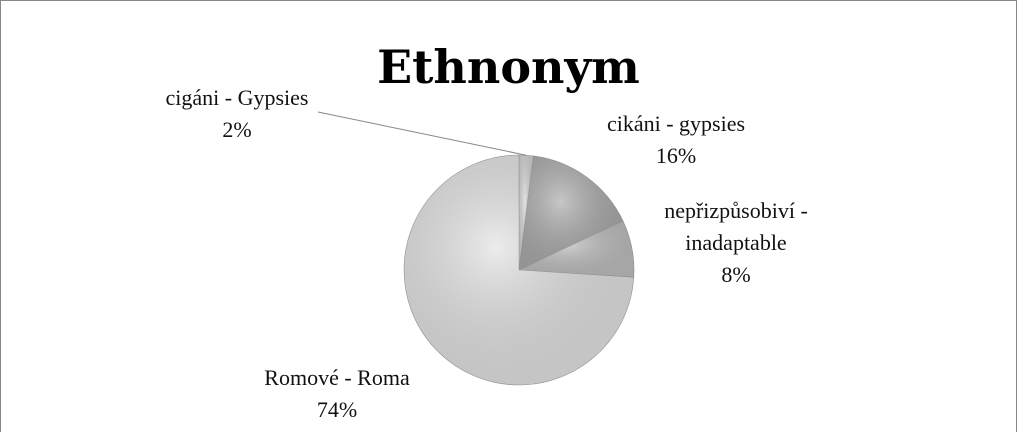  What do you see at coordinates (736, 226) in the screenshot?
I see `slice-name: nepřizpůsobiví - inadaptable` at bounding box center [736, 226].